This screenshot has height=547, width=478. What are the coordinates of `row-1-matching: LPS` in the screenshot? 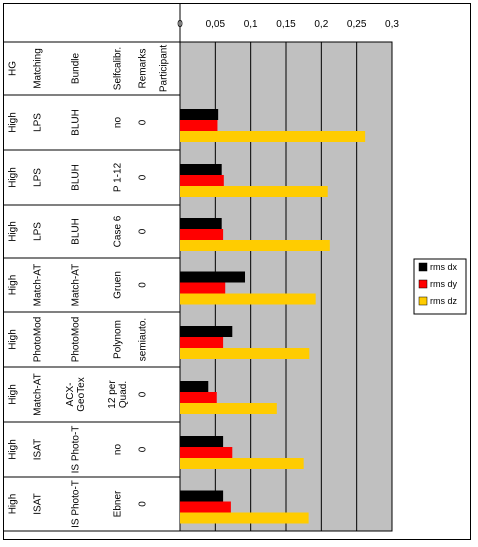 It's located at (38, 122).